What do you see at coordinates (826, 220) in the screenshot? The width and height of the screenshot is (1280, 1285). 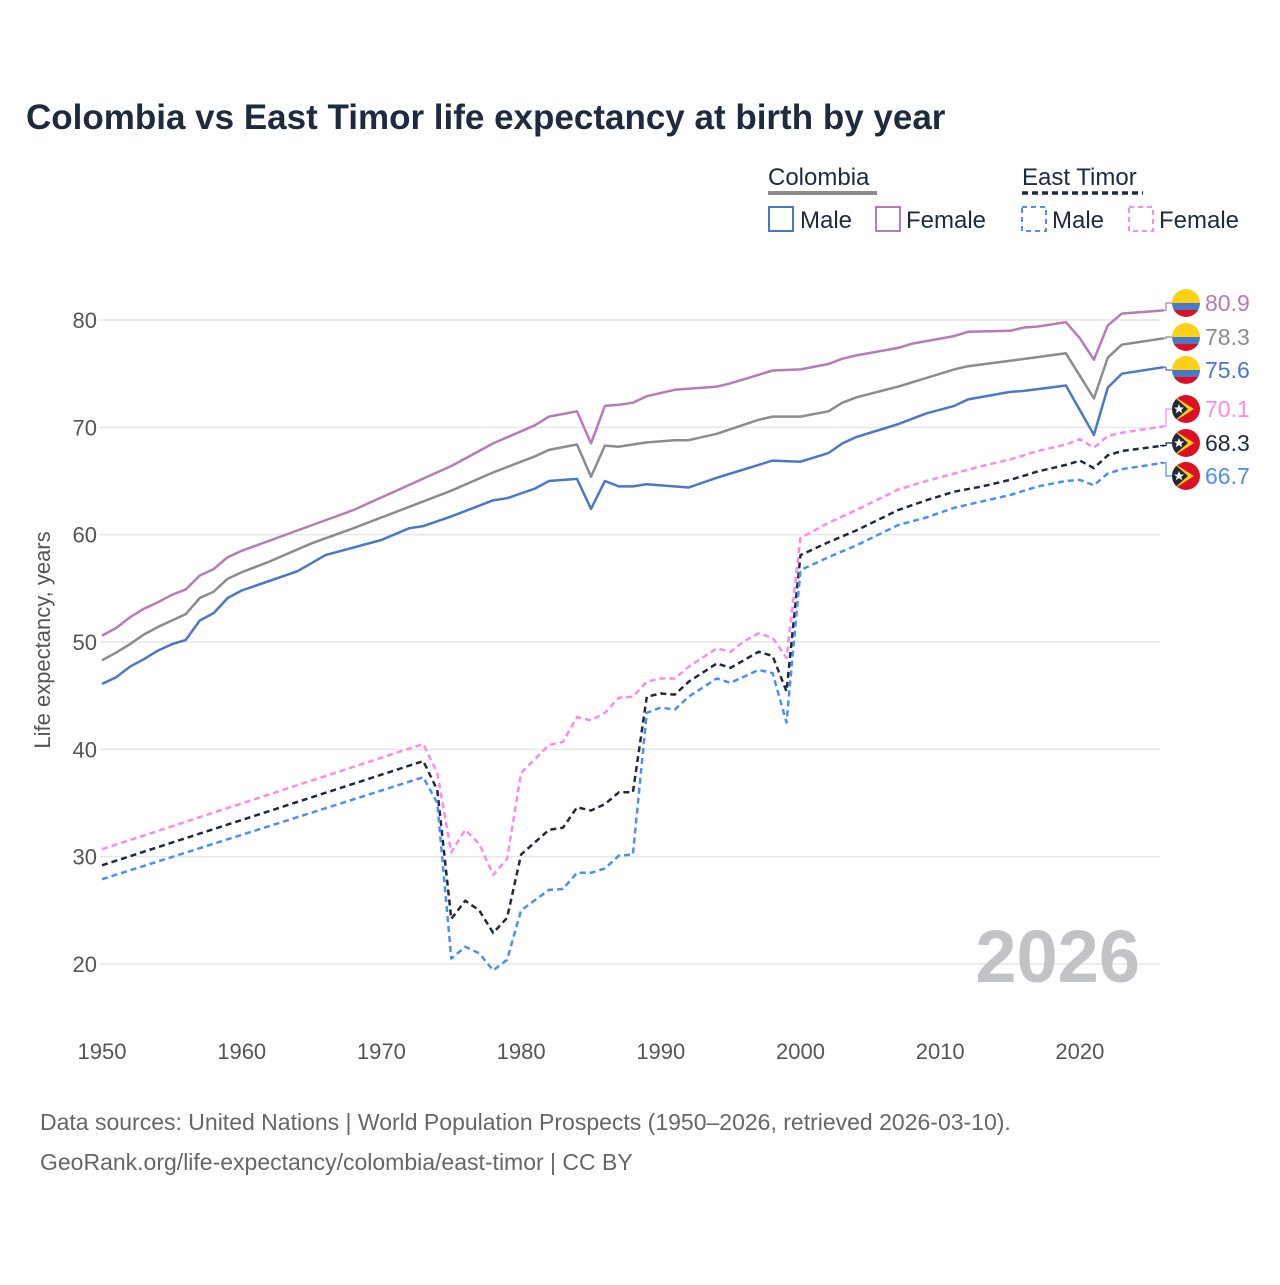 I see `legend-label-colombia-male: Male` at bounding box center [826, 220].